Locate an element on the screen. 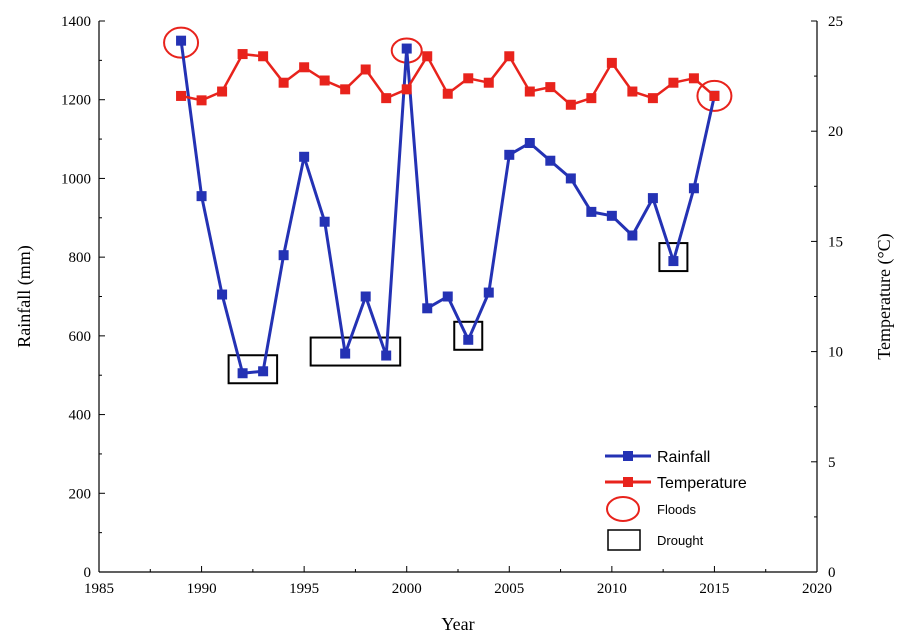  legend-floods-label: Floods is located at coordinates (677, 509).